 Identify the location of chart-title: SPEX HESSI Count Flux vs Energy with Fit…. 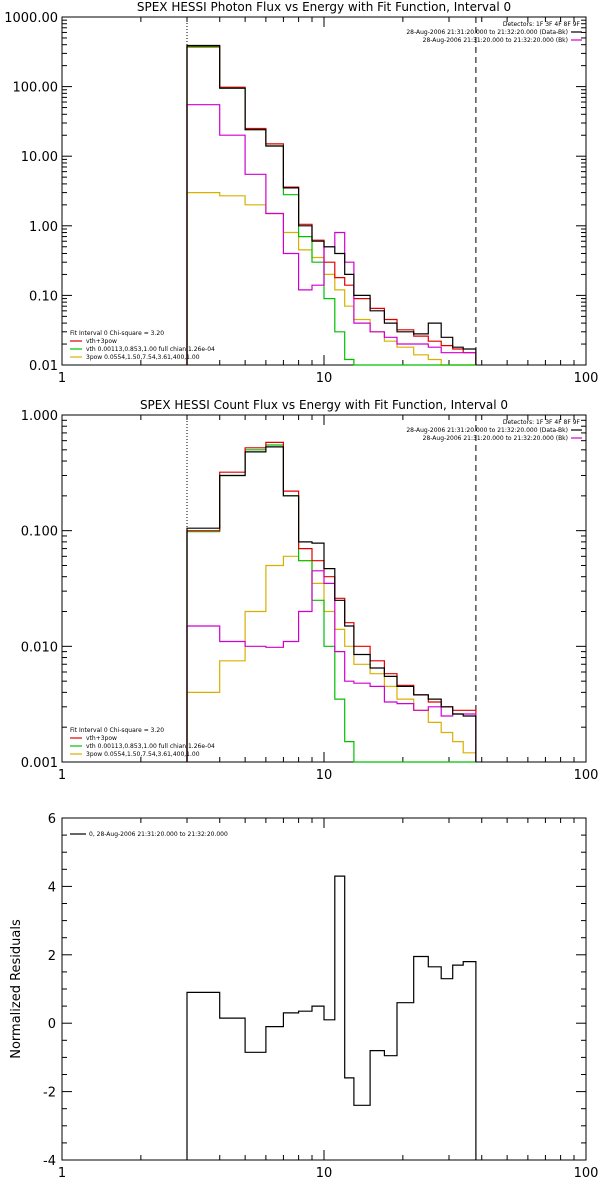
(324, 405).